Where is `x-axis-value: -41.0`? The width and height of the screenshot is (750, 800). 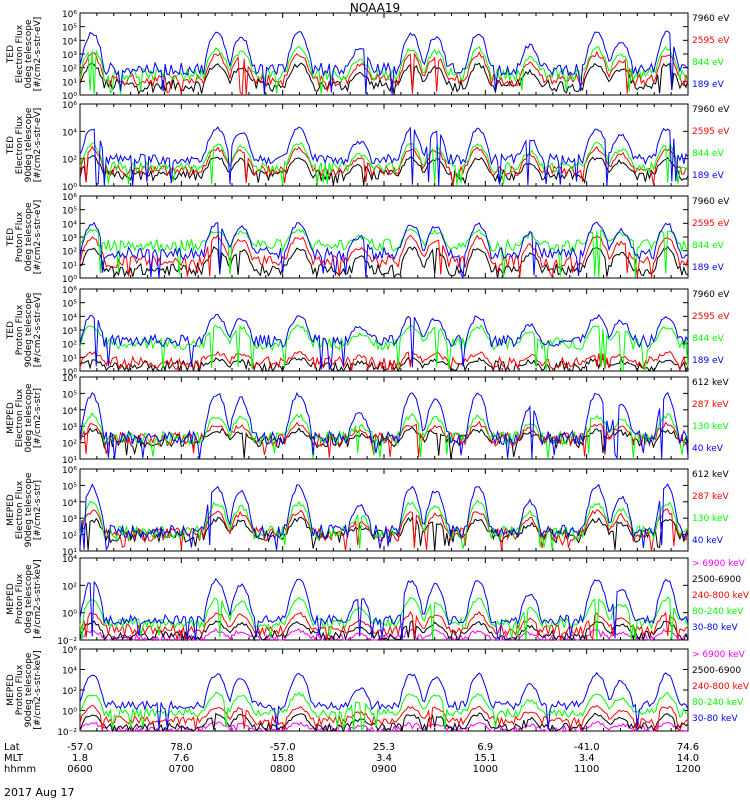
x-axis-value: -41.0 is located at coordinates (587, 747).